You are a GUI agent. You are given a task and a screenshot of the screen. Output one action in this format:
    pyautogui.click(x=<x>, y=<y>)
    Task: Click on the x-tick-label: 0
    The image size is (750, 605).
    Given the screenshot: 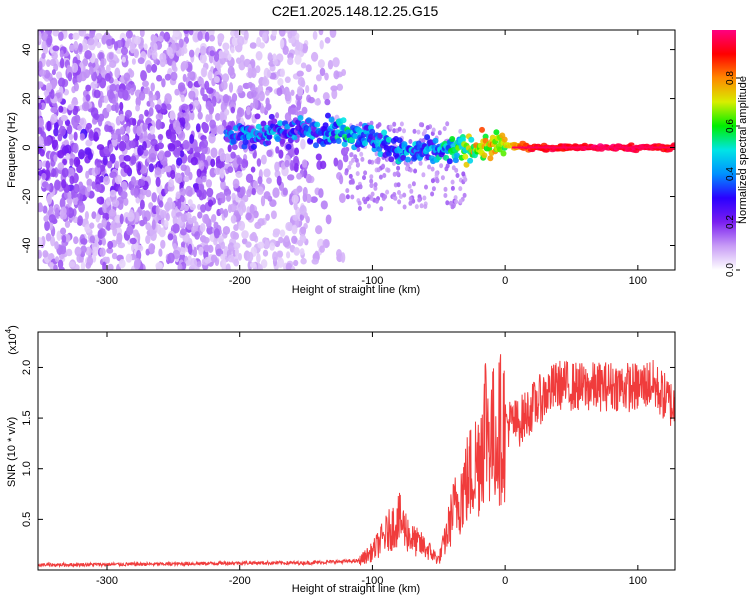 What is the action you would take?
    pyautogui.click(x=505, y=281)
    